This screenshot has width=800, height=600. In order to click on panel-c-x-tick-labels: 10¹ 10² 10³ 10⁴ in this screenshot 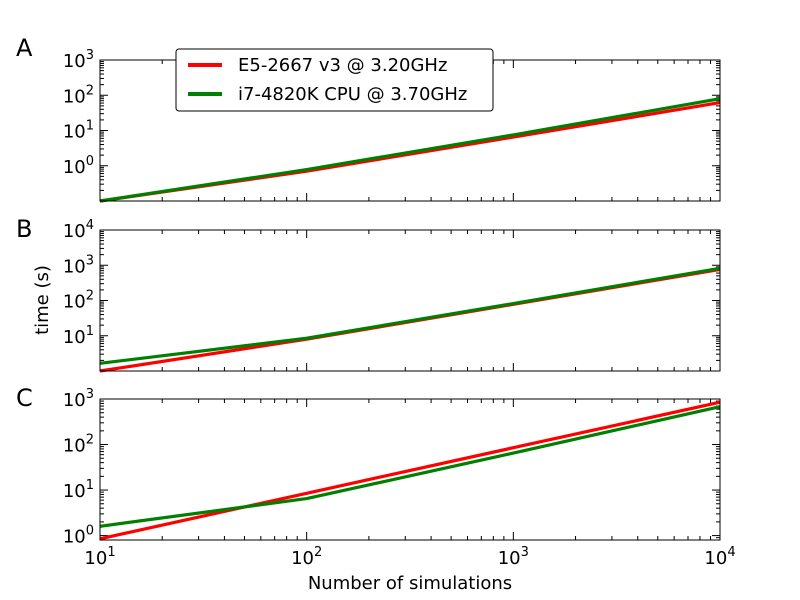, I will do `click(409, 557)`.